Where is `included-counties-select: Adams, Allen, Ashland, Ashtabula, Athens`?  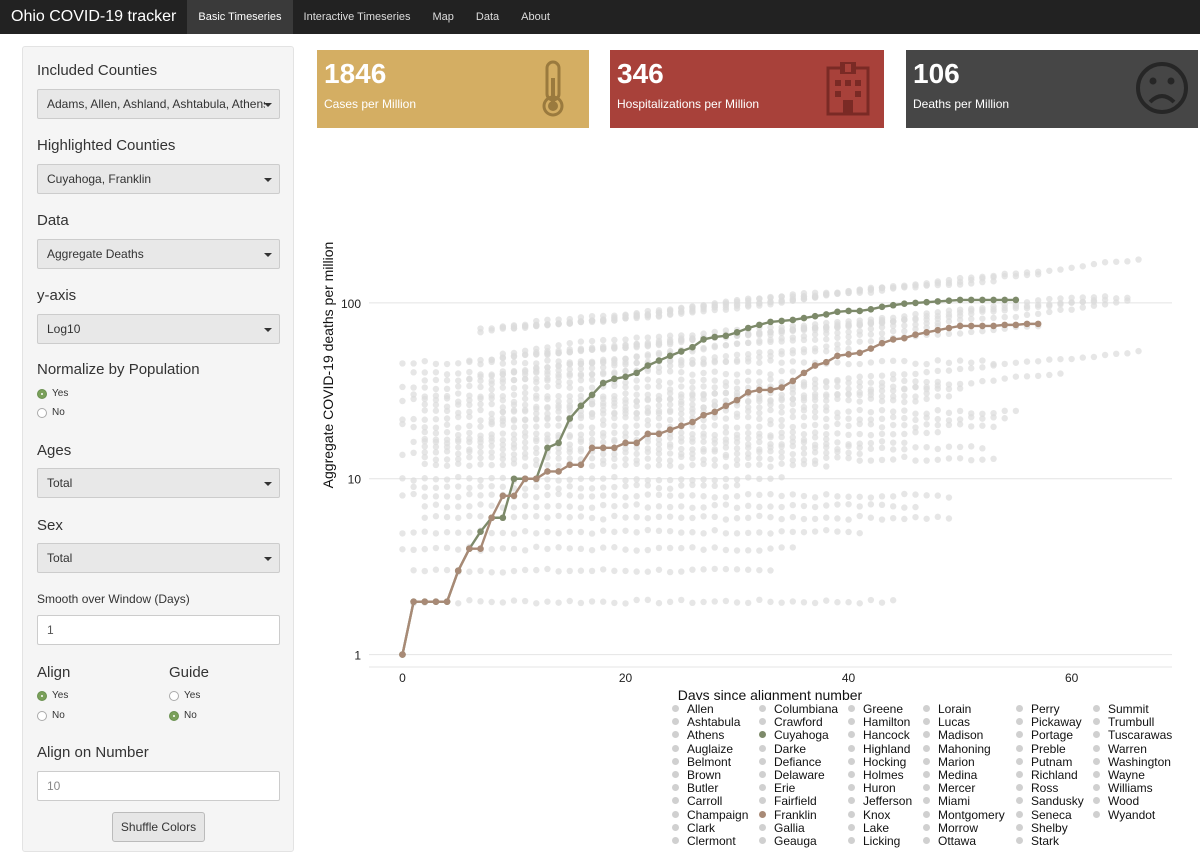 included-counties-select: Adams, Allen, Ashland, Ashtabula, Athens is located at coordinates (158, 104).